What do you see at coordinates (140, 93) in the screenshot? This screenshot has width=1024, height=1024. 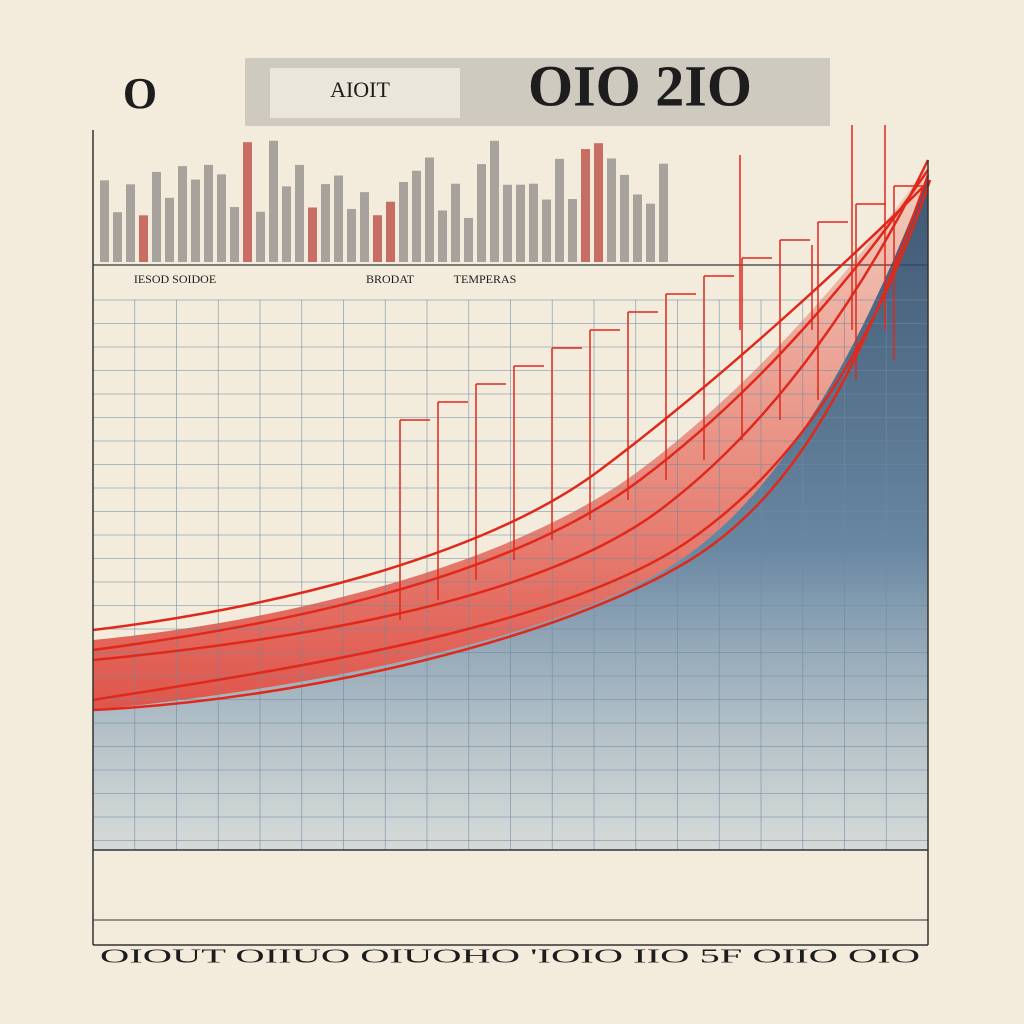 I see `header-mark: O` at bounding box center [140, 93].